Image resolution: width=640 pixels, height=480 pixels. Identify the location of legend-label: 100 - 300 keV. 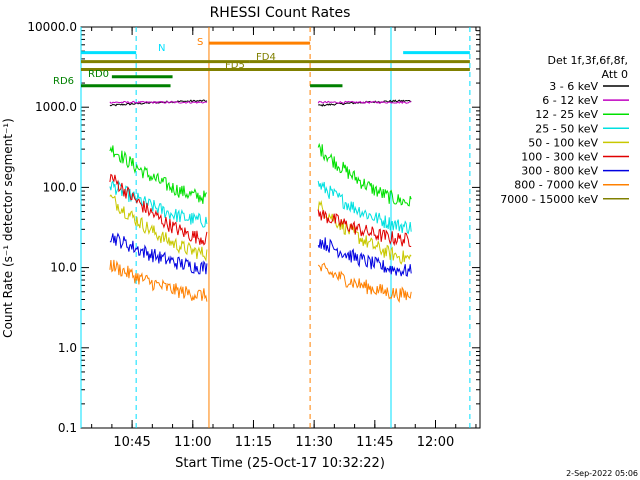
(559, 157).